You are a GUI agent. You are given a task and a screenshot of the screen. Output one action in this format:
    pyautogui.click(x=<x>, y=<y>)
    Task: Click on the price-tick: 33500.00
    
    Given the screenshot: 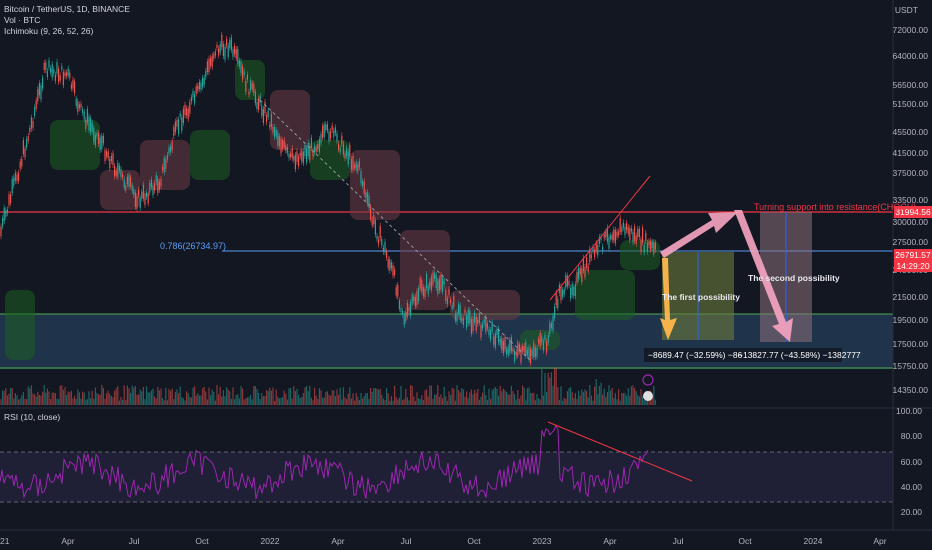 What is the action you would take?
    pyautogui.click(x=910, y=200)
    